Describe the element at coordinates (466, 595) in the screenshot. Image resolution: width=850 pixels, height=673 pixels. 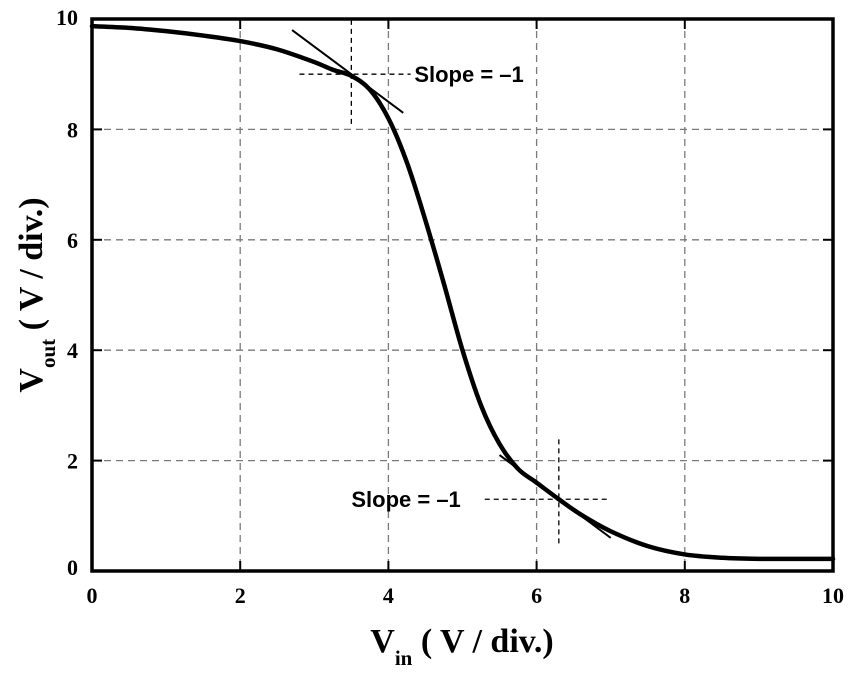
I see `x-tick-labels: 0 2 4 6 8 10` at that location.